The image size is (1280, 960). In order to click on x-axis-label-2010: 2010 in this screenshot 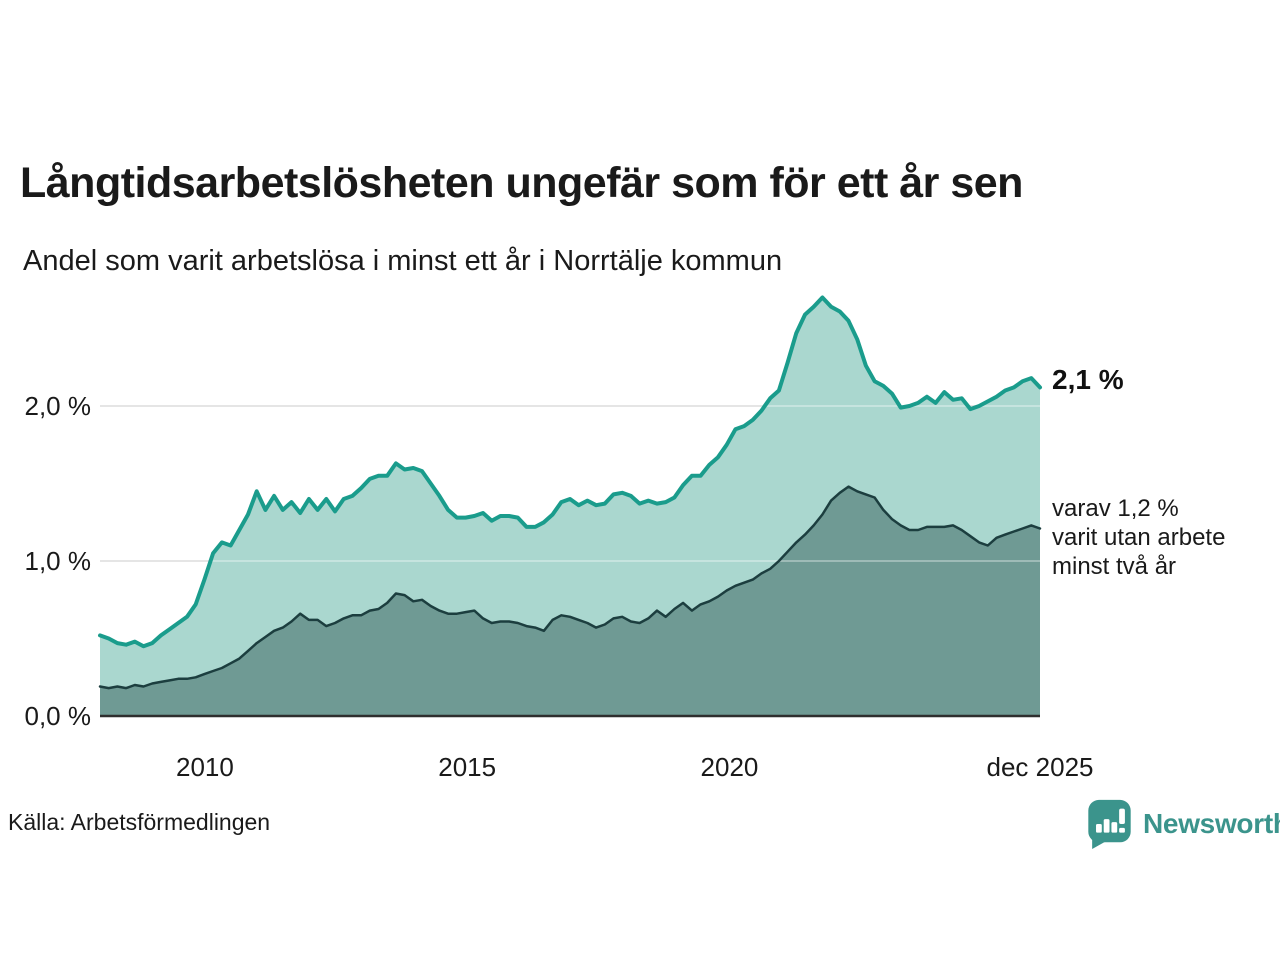, I will do `click(204, 767)`.